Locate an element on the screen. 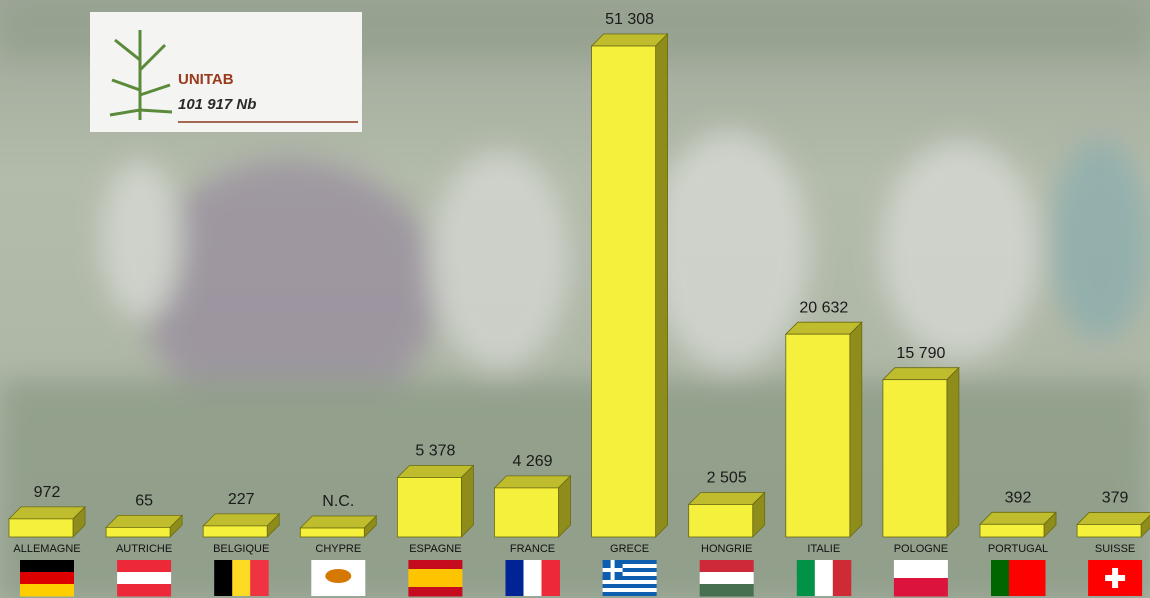  x-tick-label: ITALIE is located at coordinates (823, 549).